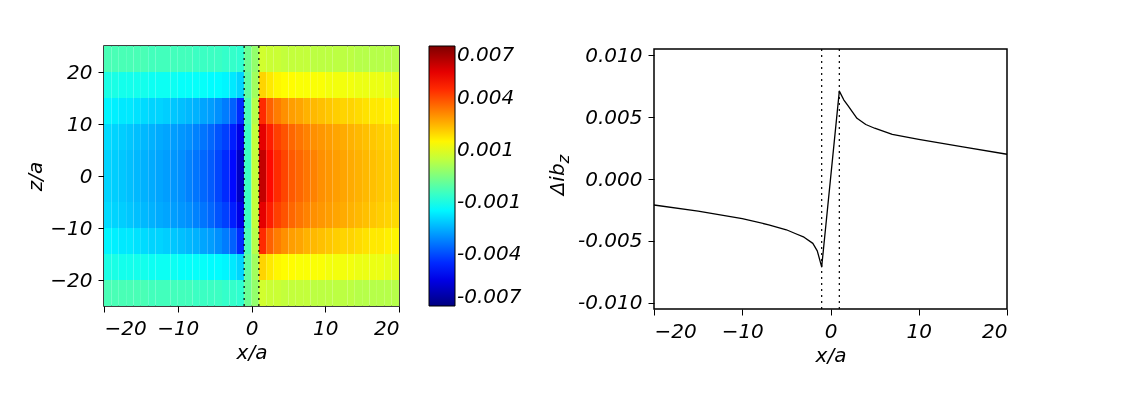 This screenshot has height=407, width=1146. I want to click on y-tick-label: −10, so click(71, 227).